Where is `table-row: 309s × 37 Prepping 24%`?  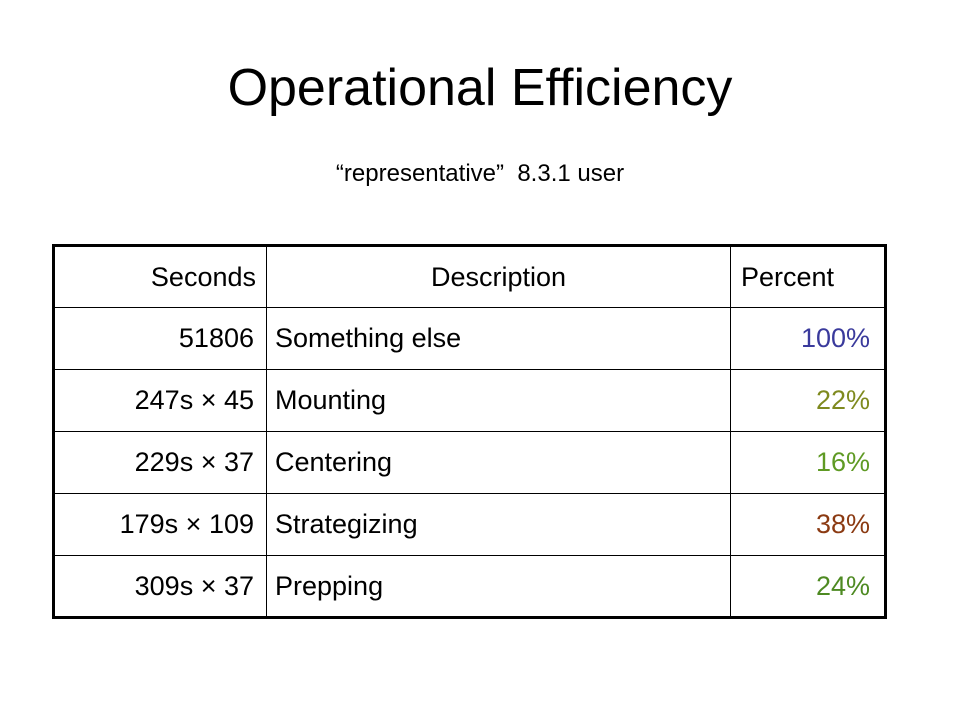
table-row: 309s × 37 Prepping 24% is located at coordinates (469, 586).